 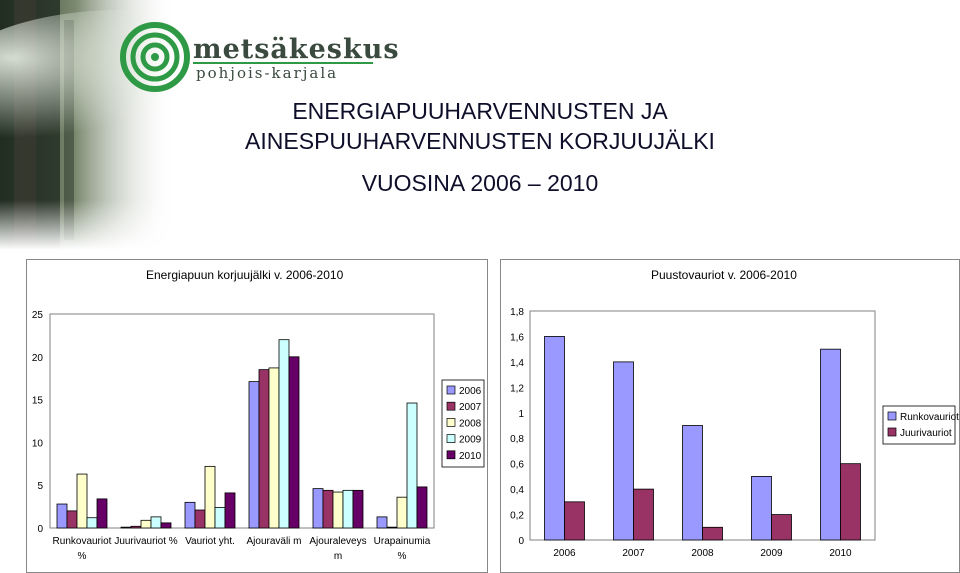 What do you see at coordinates (521, 414) in the screenshot?
I see `y-tick-label: 1` at bounding box center [521, 414].